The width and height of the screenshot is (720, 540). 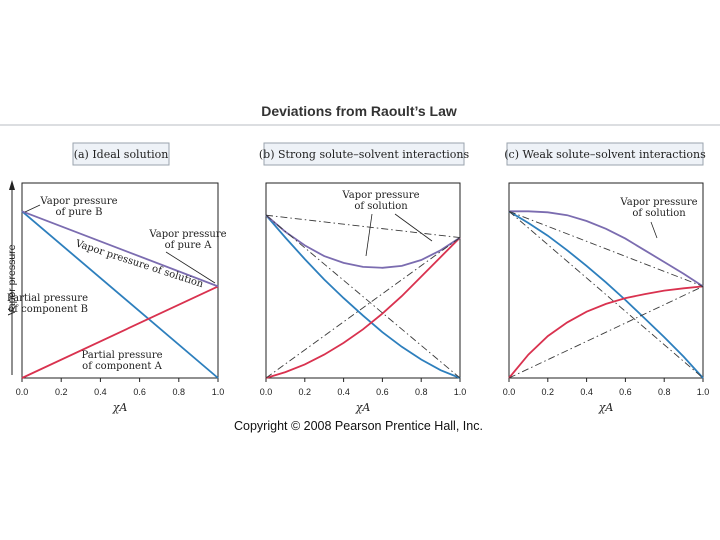 I want to click on annotation: Partial pressure of component B, so click(x=47, y=304).